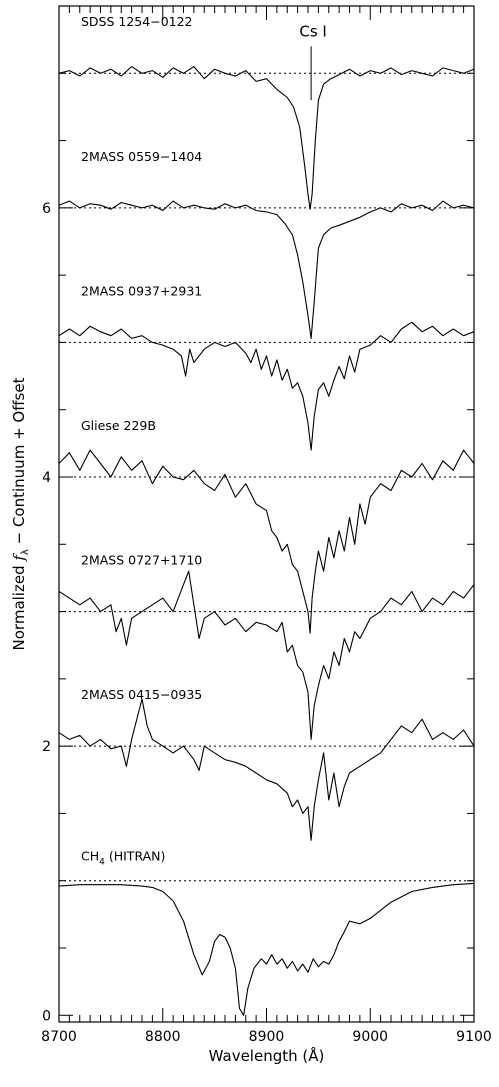  Describe the element at coordinates (19, 606) in the screenshot. I see `y-axis-title-pre: Normalized` at that location.